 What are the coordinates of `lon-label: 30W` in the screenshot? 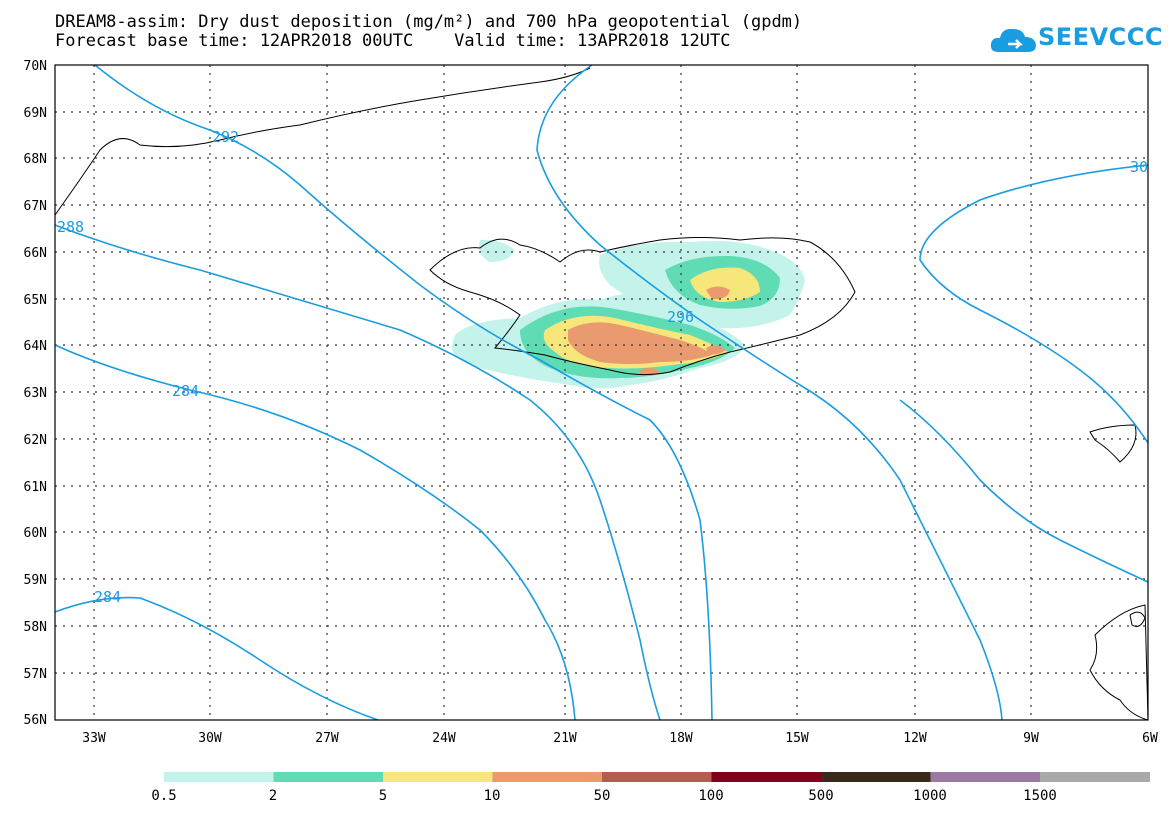 It's located at (210, 738).